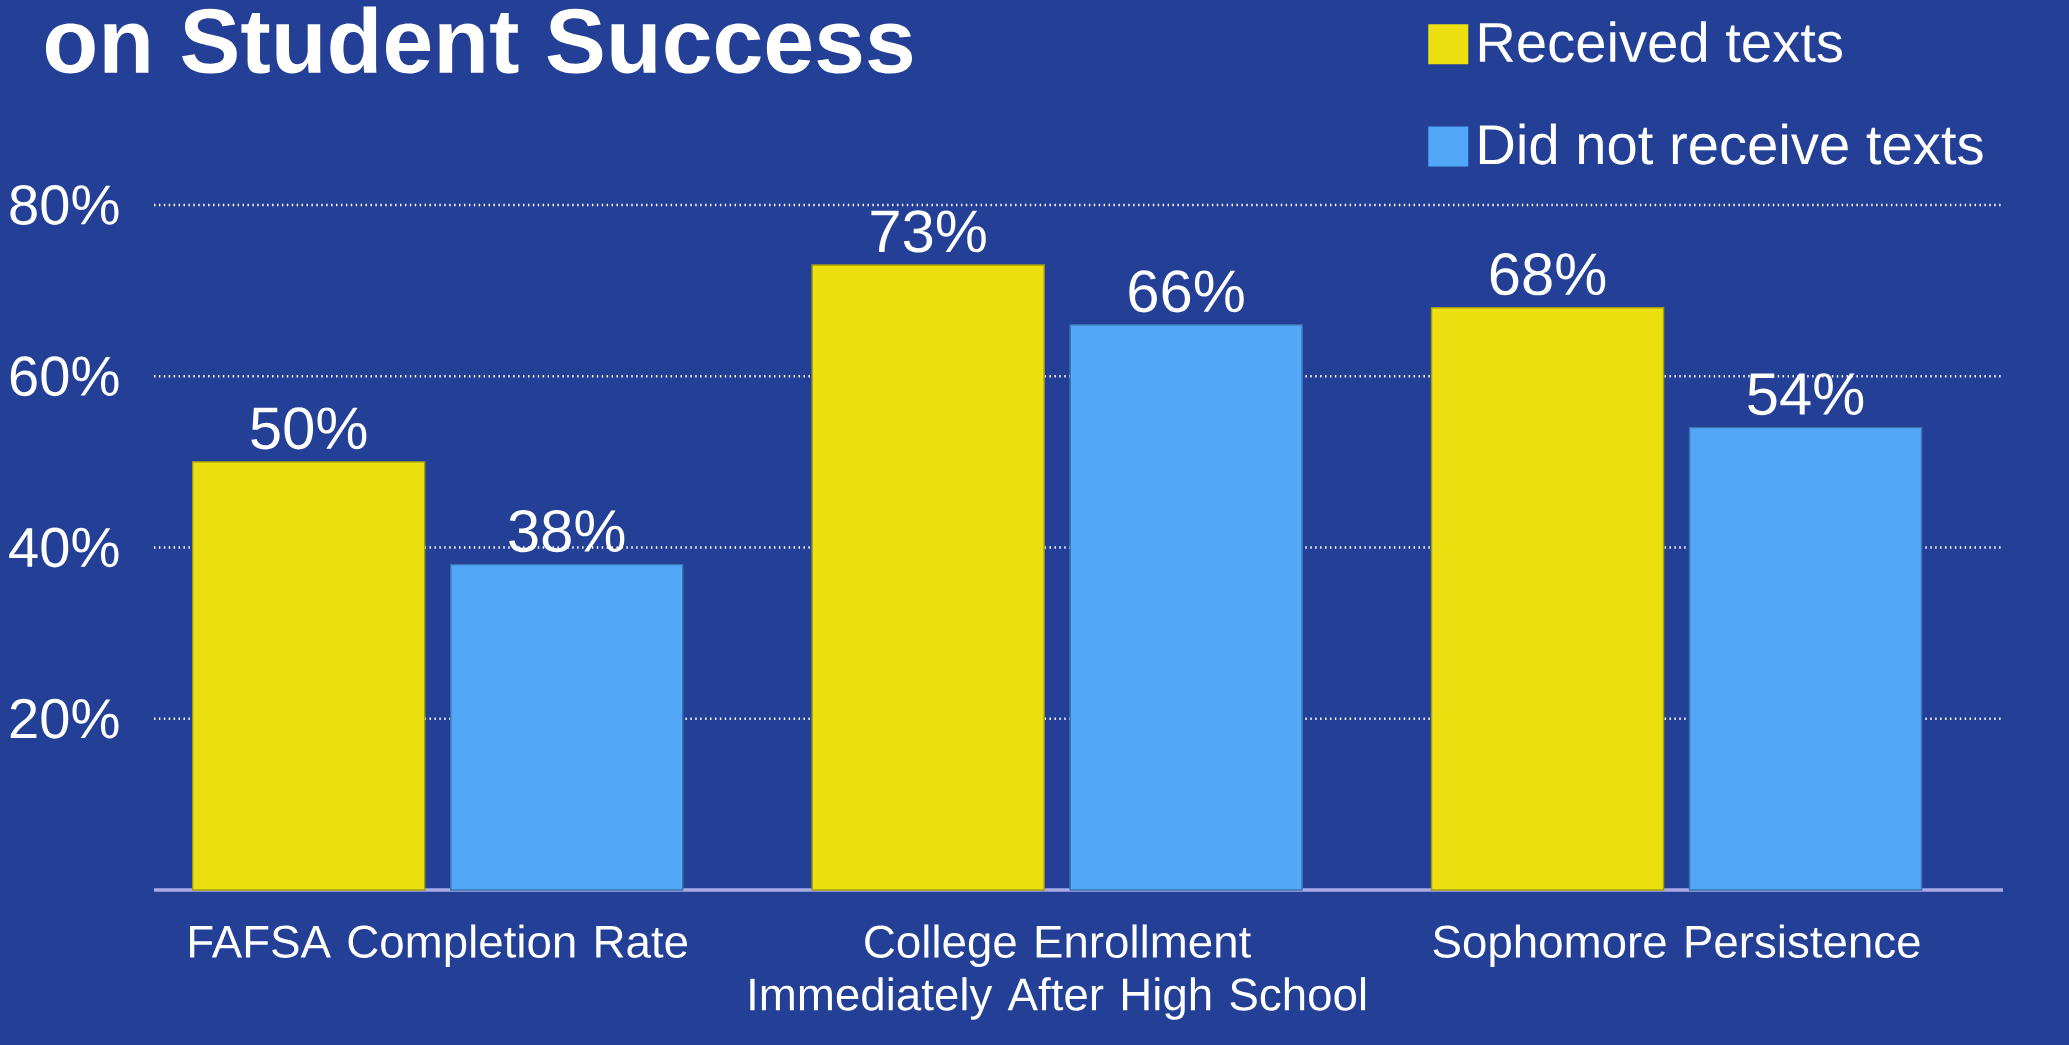  Describe the element at coordinates (1058, 972) in the screenshot. I see `x-tick-label: College Enrollment Immediately After High School` at that location.